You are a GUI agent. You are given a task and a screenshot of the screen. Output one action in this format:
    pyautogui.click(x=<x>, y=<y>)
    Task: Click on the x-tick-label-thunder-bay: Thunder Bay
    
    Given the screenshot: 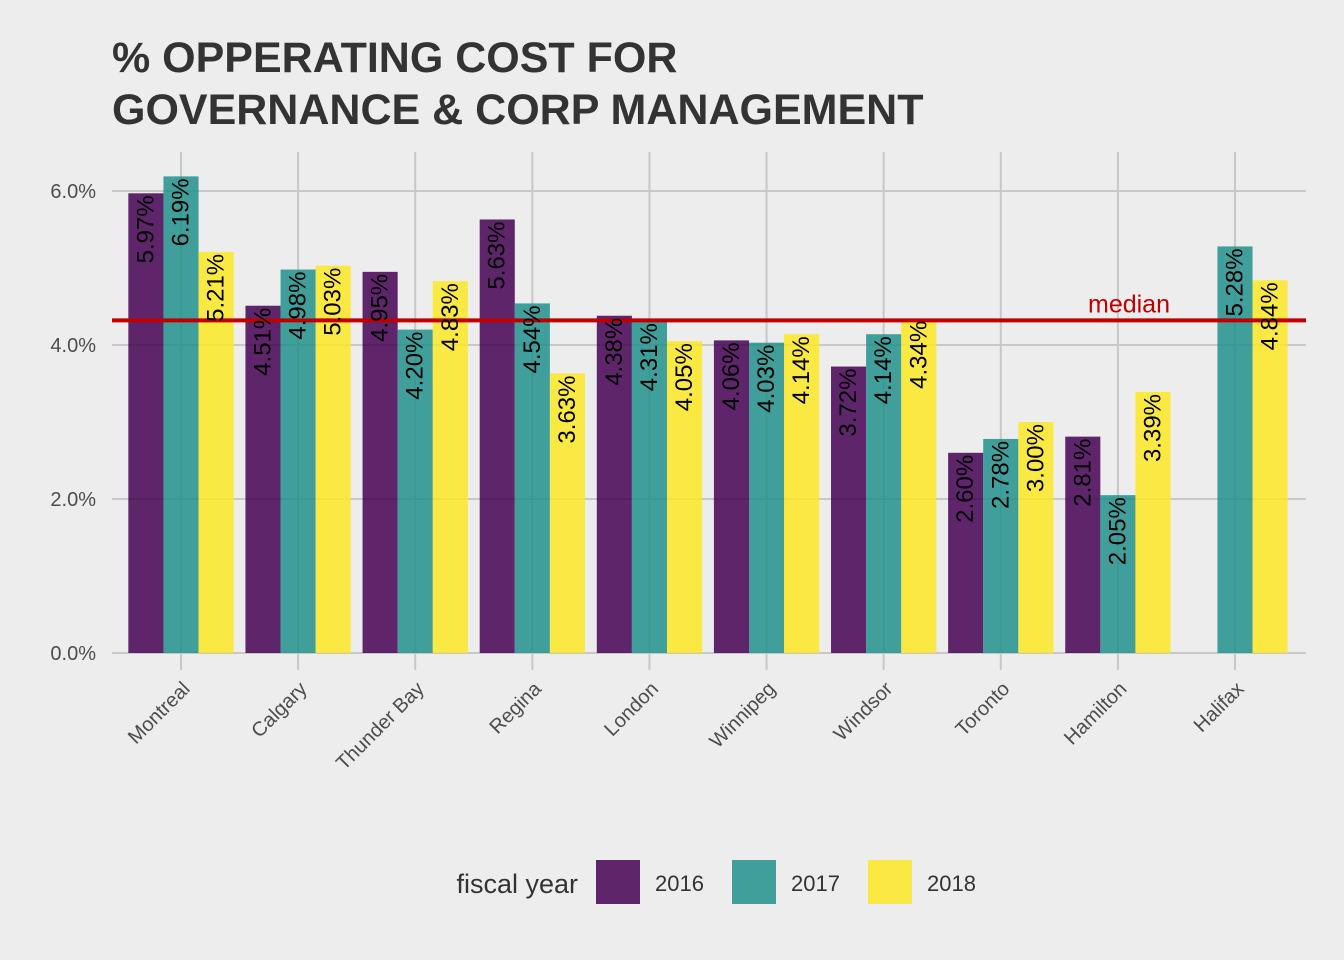 What is the action you would take?
    pyautogui.click(x=380, y=726)
    